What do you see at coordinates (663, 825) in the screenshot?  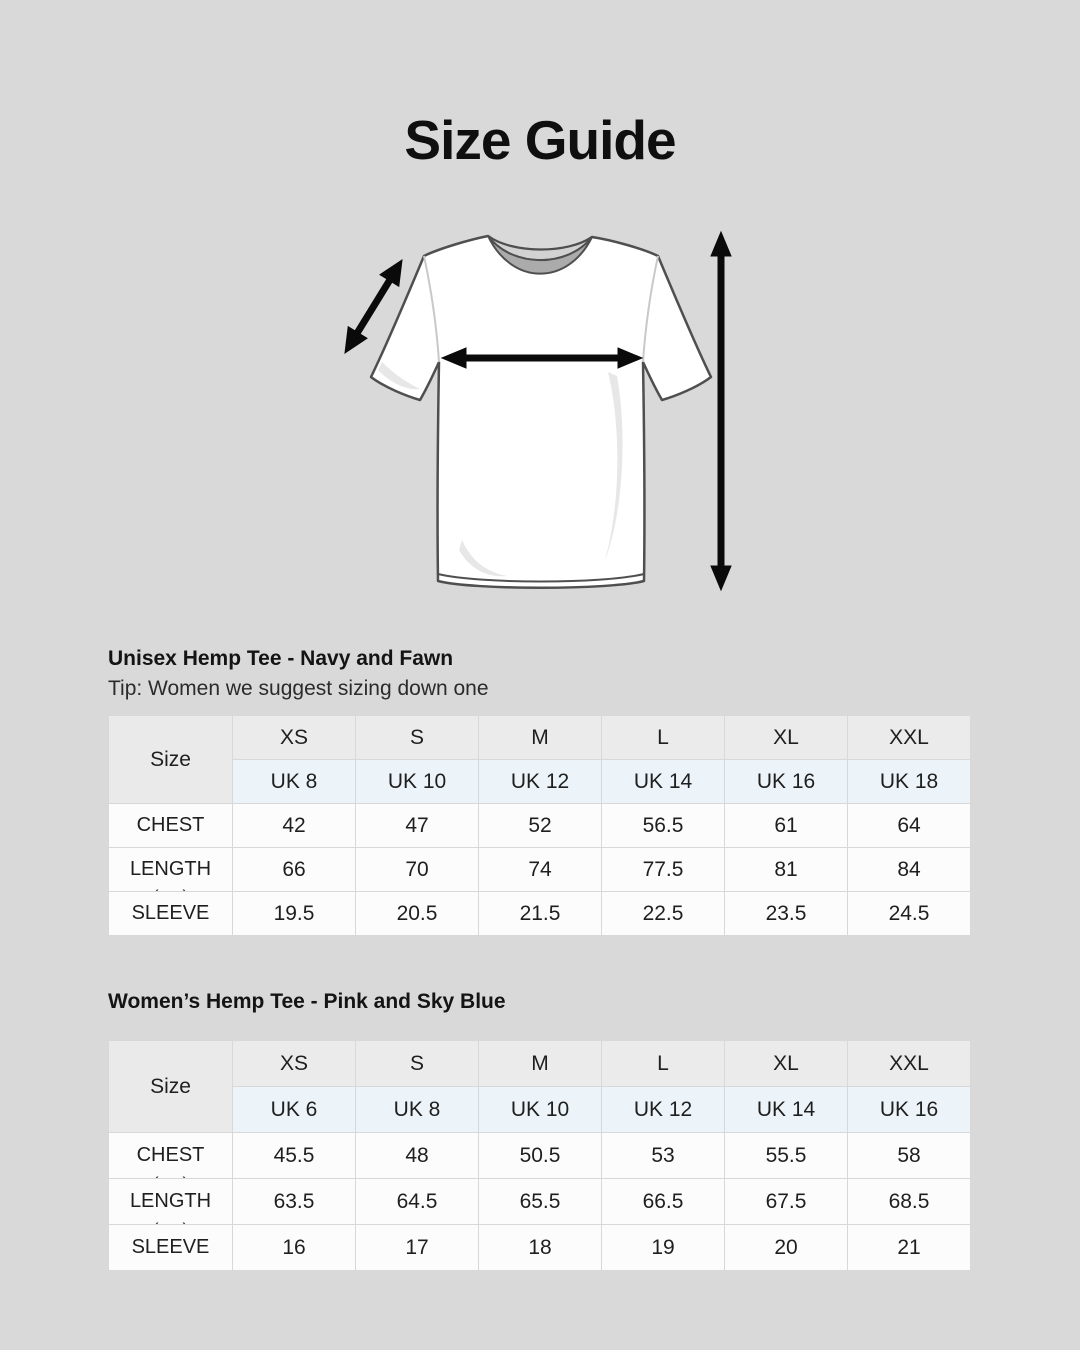 I see `value-cell: 56.5` at bounding box center [663, 825].